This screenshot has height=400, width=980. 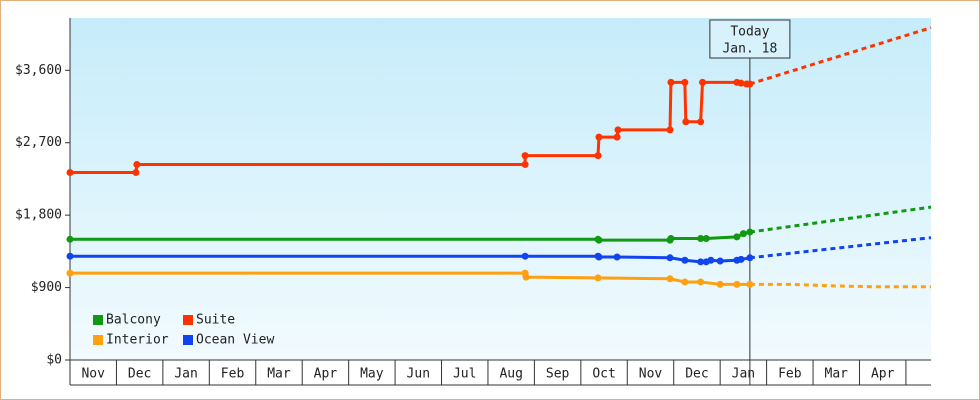 What do you see at coordinates (510, 374) in the screenshot?
I see `x-tick-label: Aug` at bounding box center [510, 374].